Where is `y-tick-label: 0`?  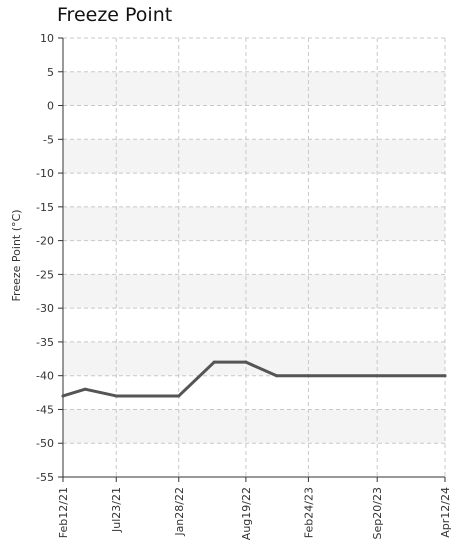
y-tick-label: 0 is located at coordinates (50, 106).